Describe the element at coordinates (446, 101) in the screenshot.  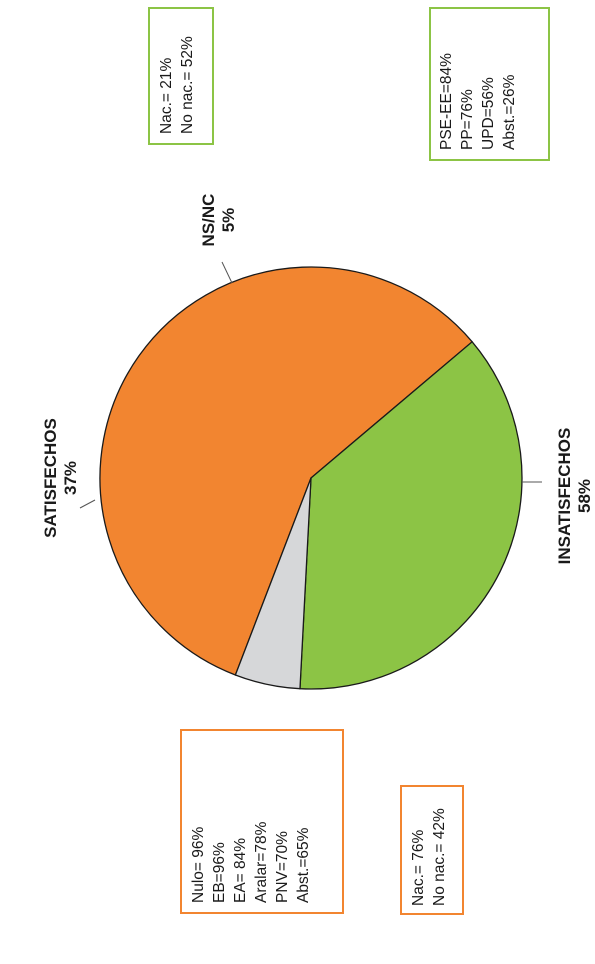
I see `box-line: PSE-EE=84%` at that location.